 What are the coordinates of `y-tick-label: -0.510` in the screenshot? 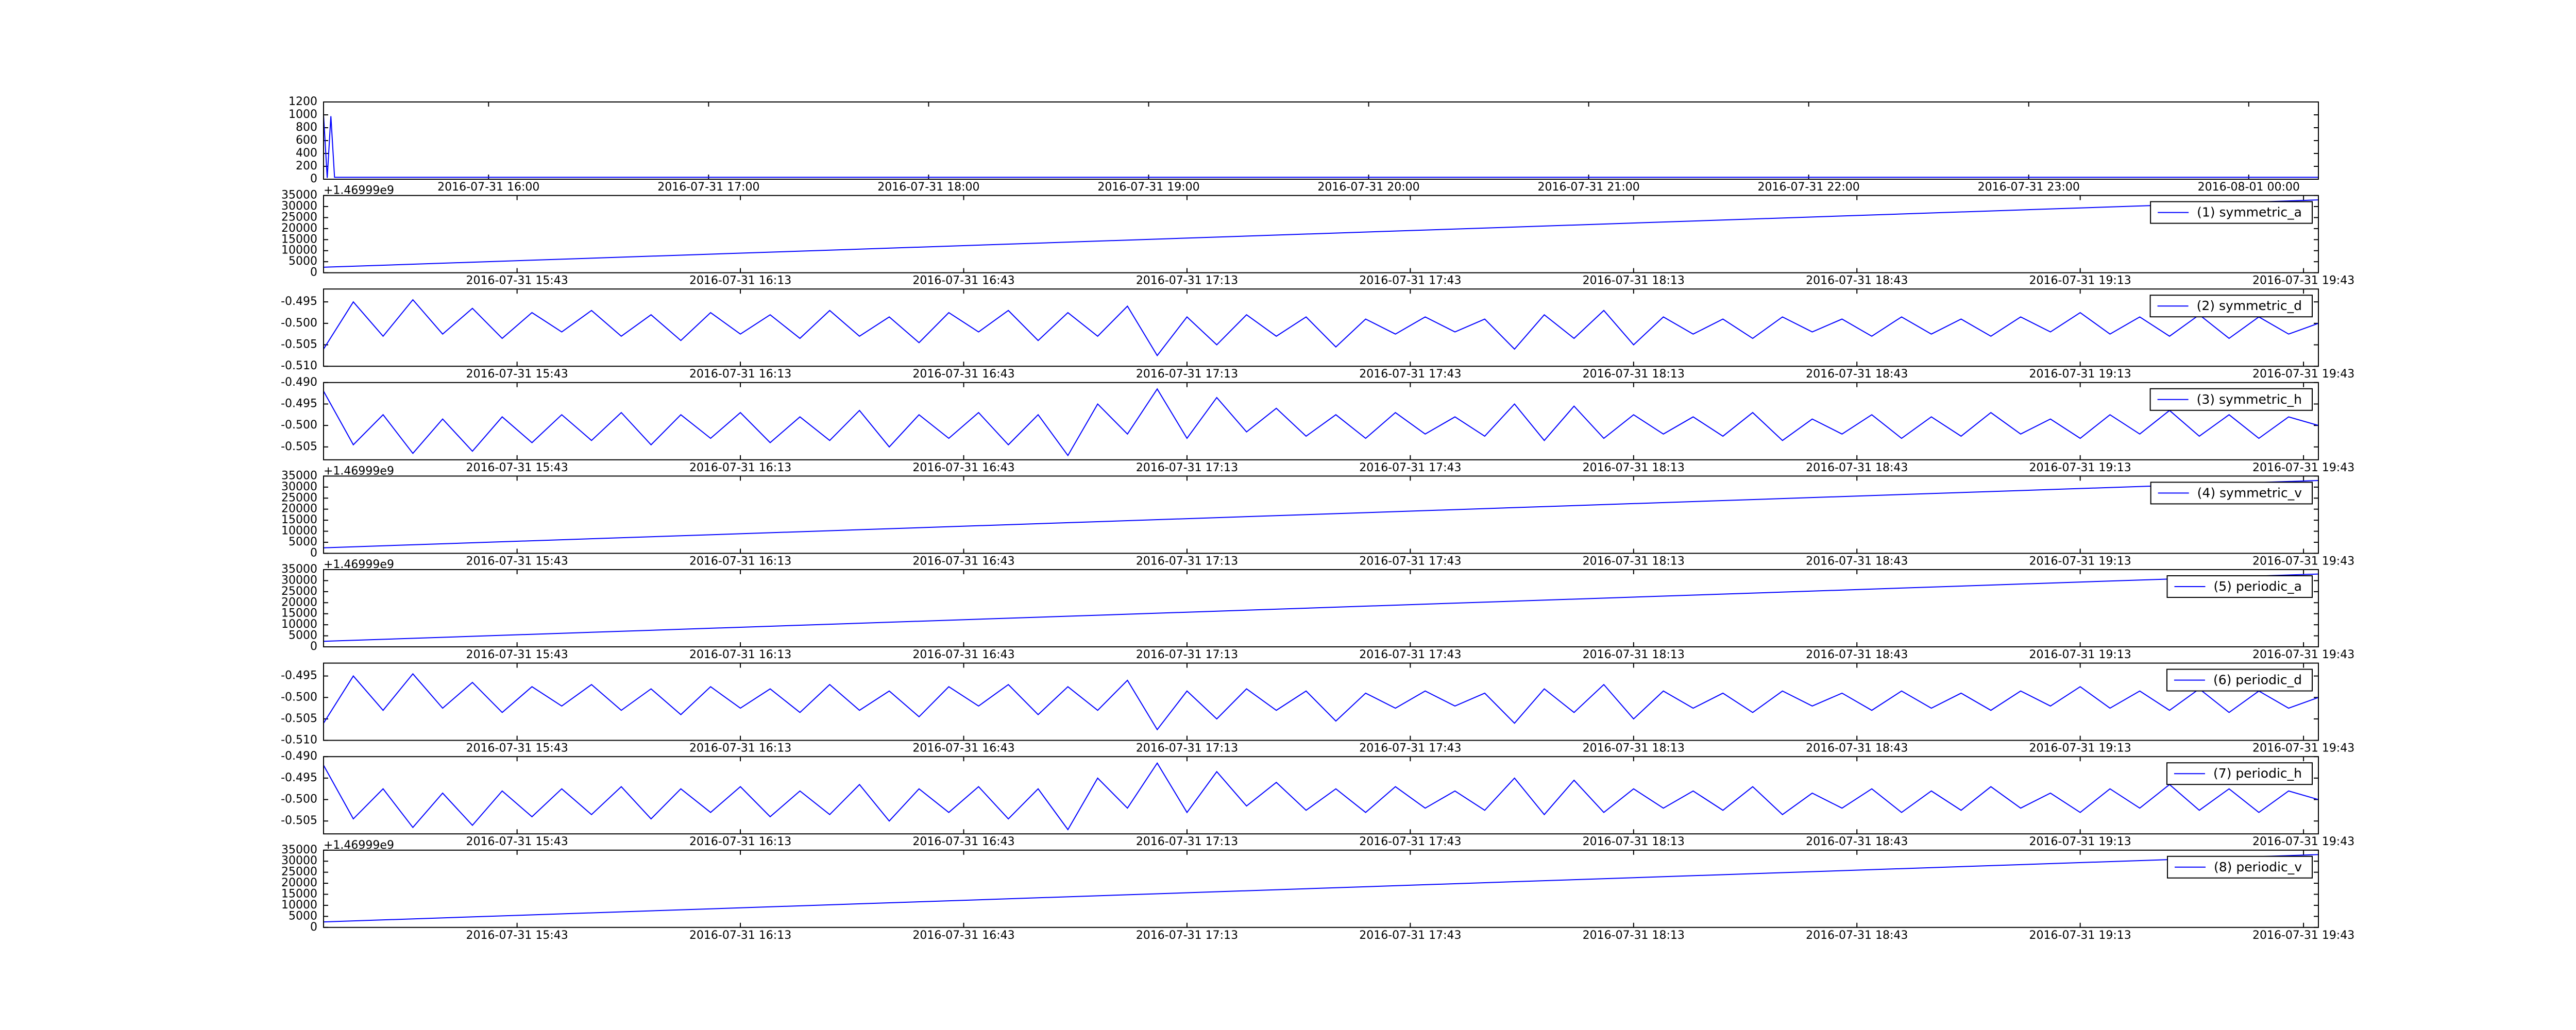 It's located at (299, 365).